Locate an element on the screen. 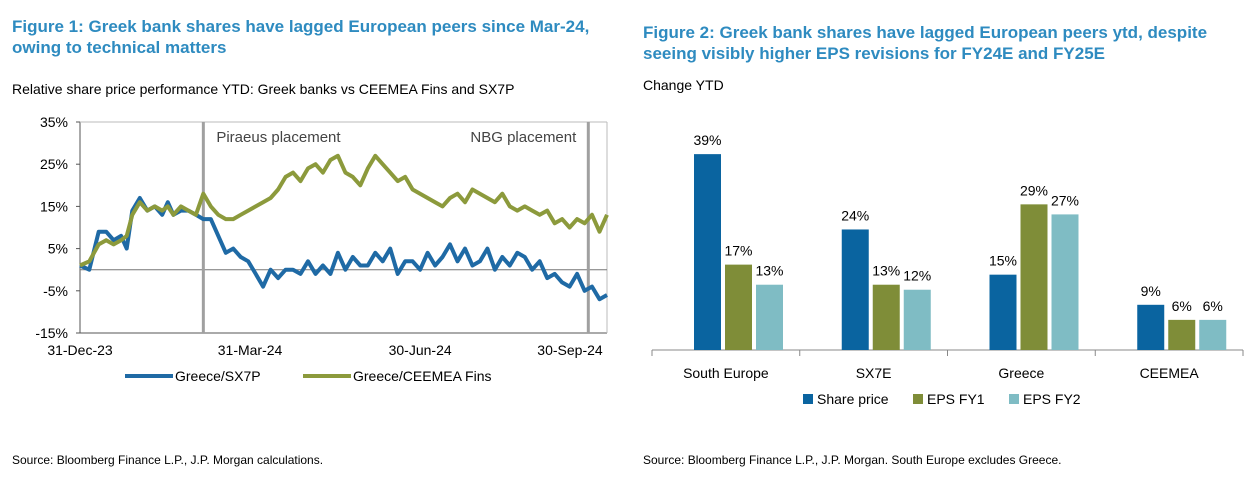 This screenshot has height=491, width=1253. bar-value-label: 9% is located at coordinates (1151, 291).